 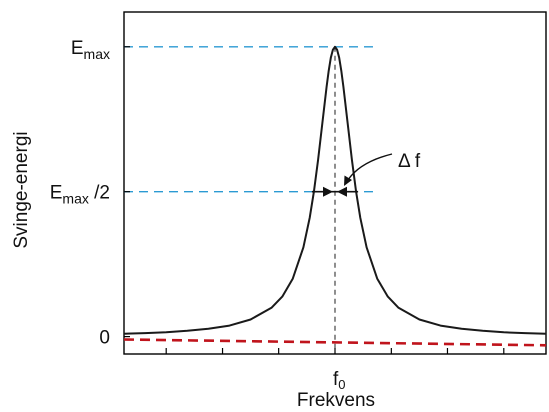 What do you see at coordinates (104, 338) in the screenshot?
I see `y-tick-label-2: 0` at bounding box center [104, 338].